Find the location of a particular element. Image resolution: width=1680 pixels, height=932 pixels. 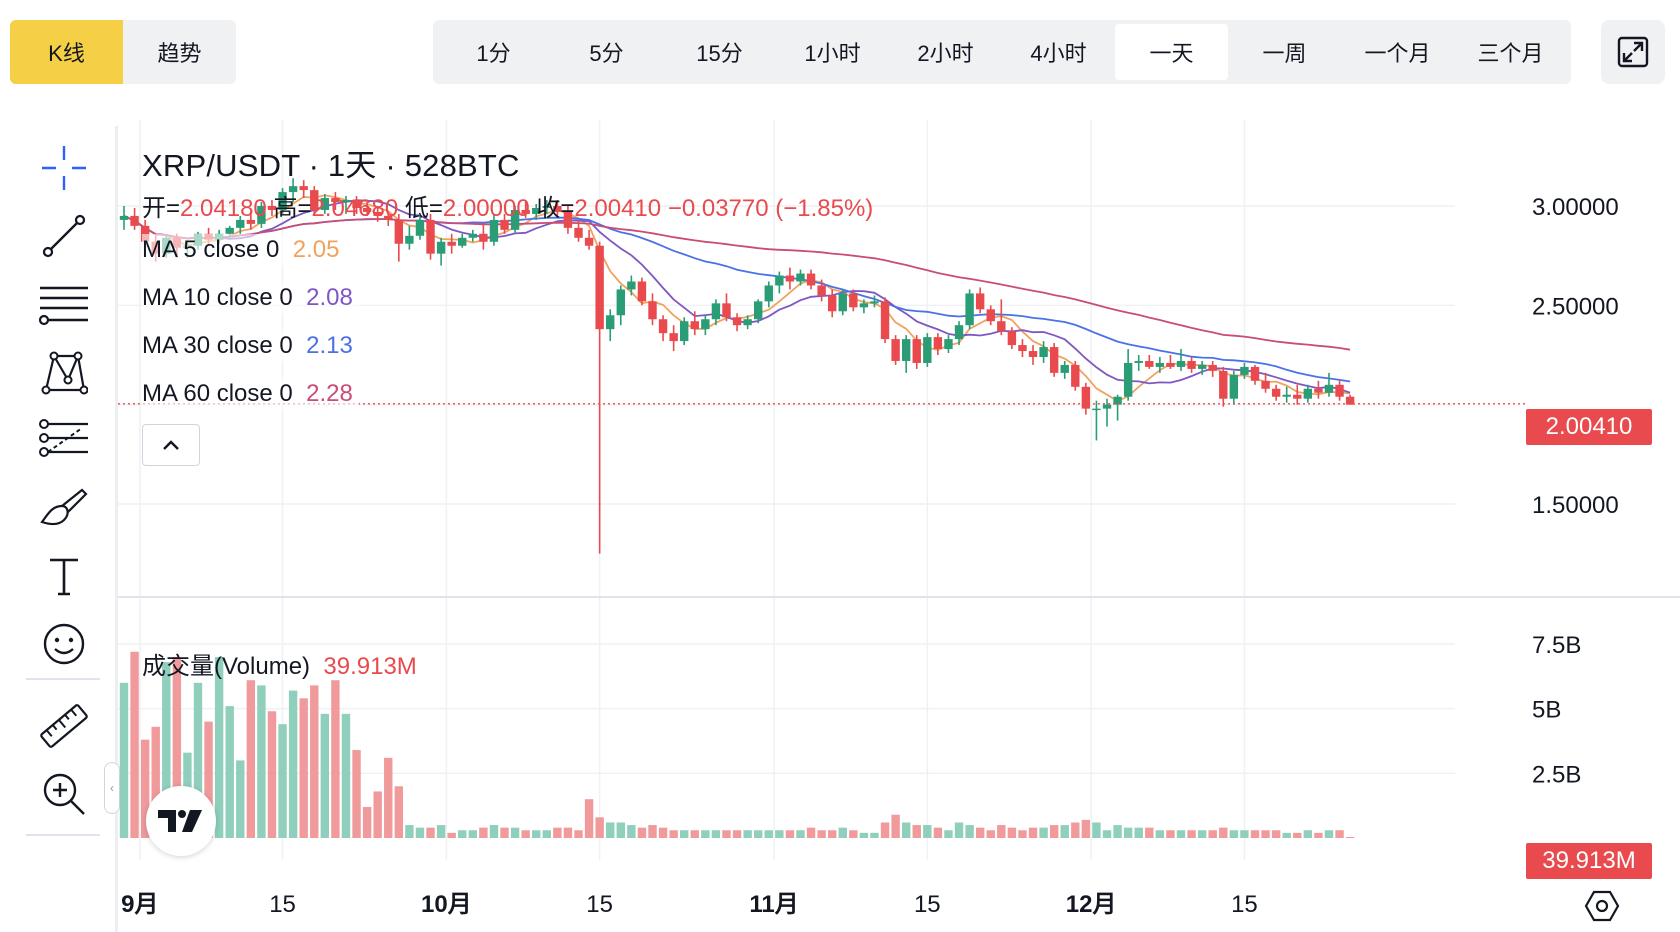

text-tool is located at coordinates (64, 576).